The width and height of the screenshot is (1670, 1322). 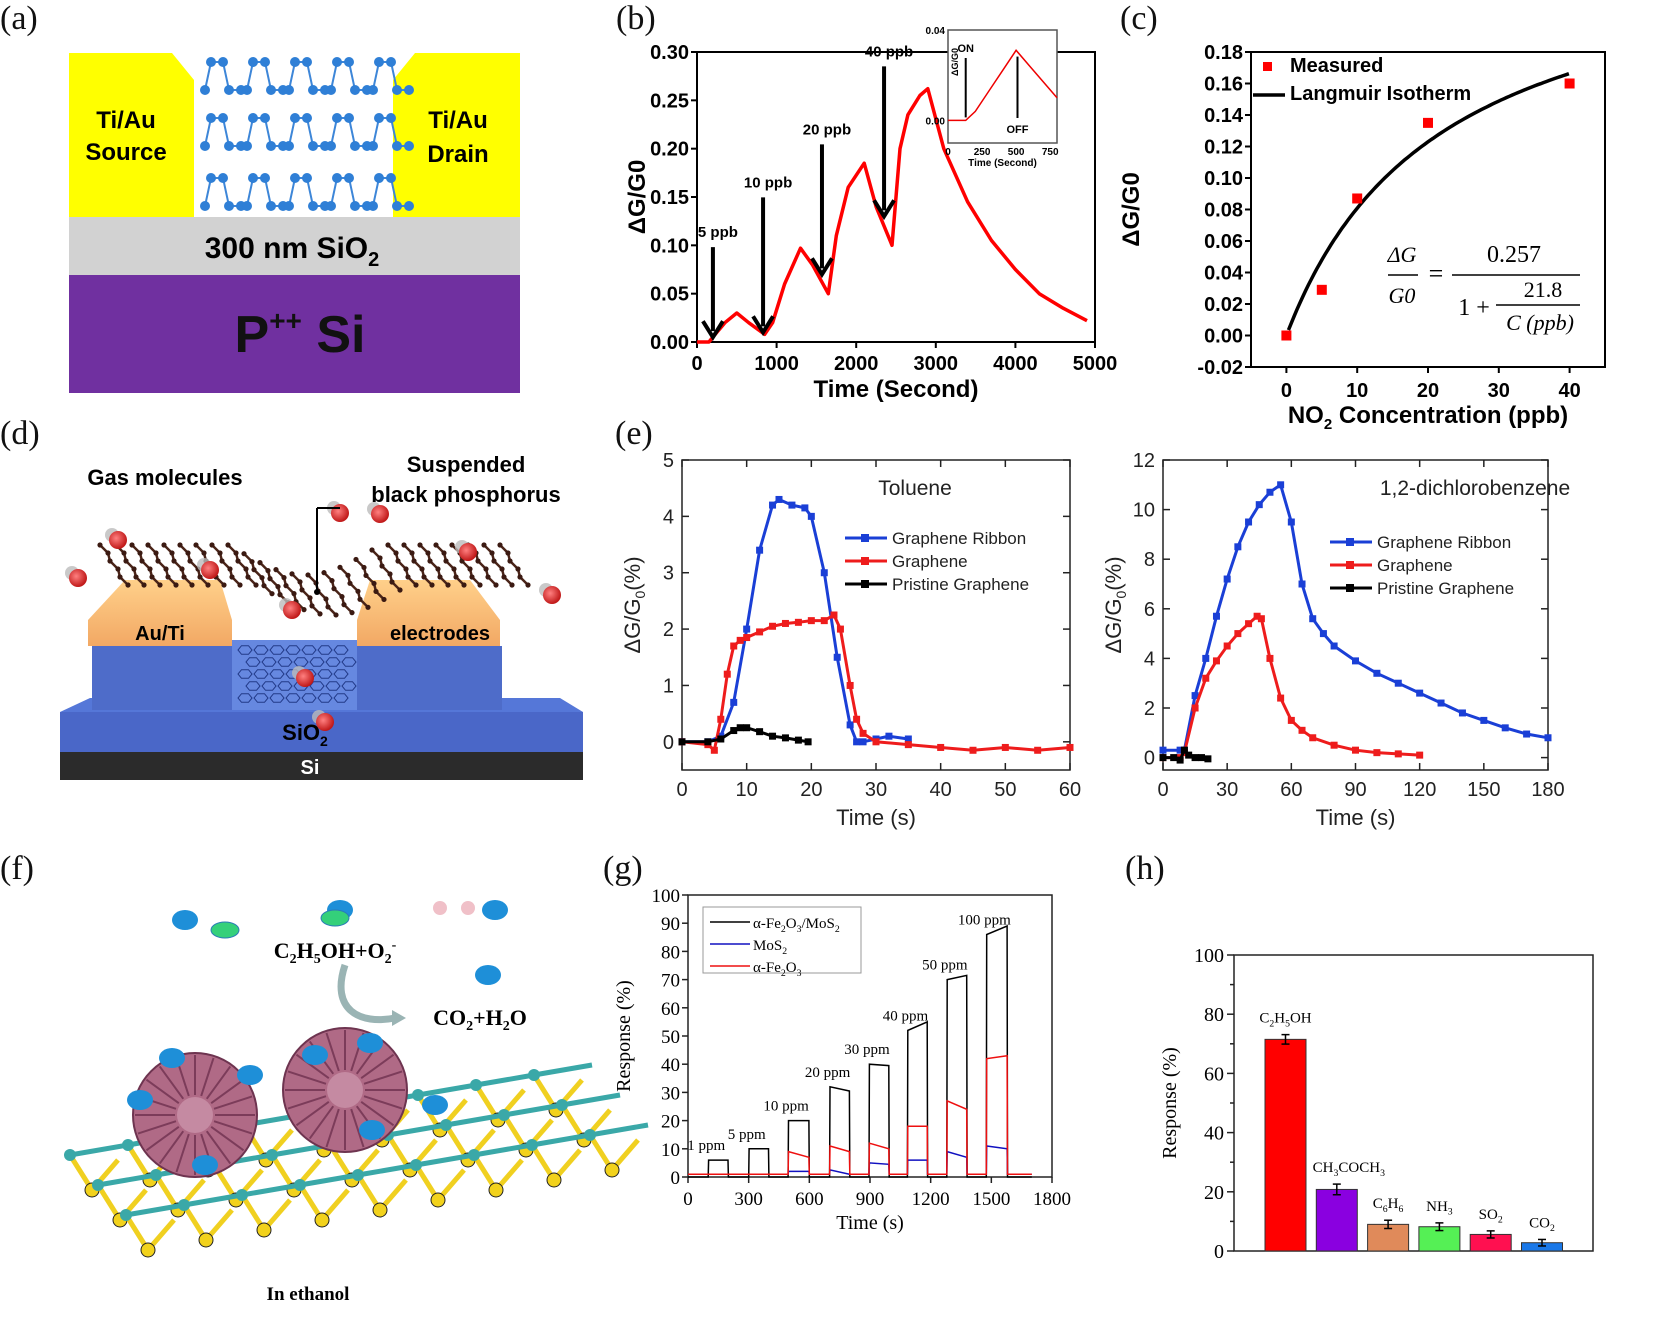 What do you see at coordinates (225, 930) in the screenshot?
I see `ethanol-molecule` at bounding box center [225, 930].